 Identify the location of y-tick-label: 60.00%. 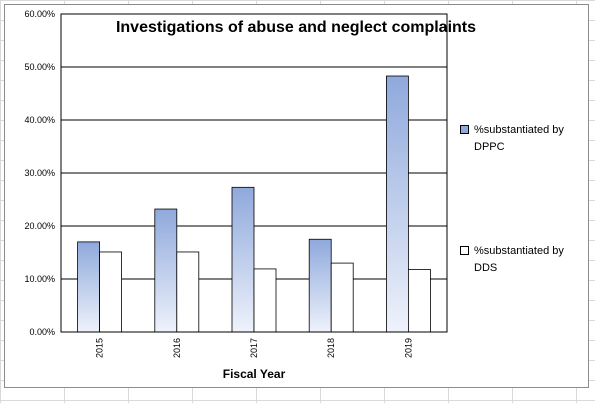
(39, 14).